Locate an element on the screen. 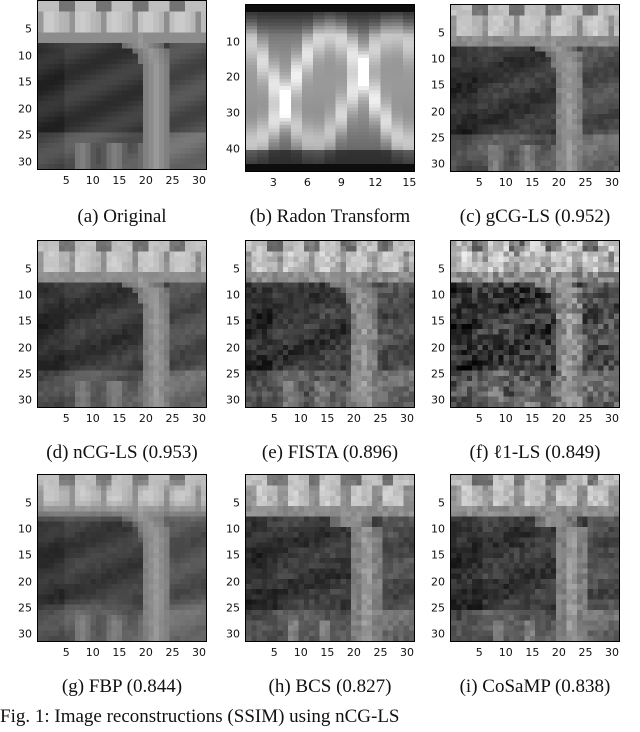 Image resolution: width=640 pixels, height=732 pixels. panel-caption: (h) BCS (0.827) is located at coordinates (330, 686).